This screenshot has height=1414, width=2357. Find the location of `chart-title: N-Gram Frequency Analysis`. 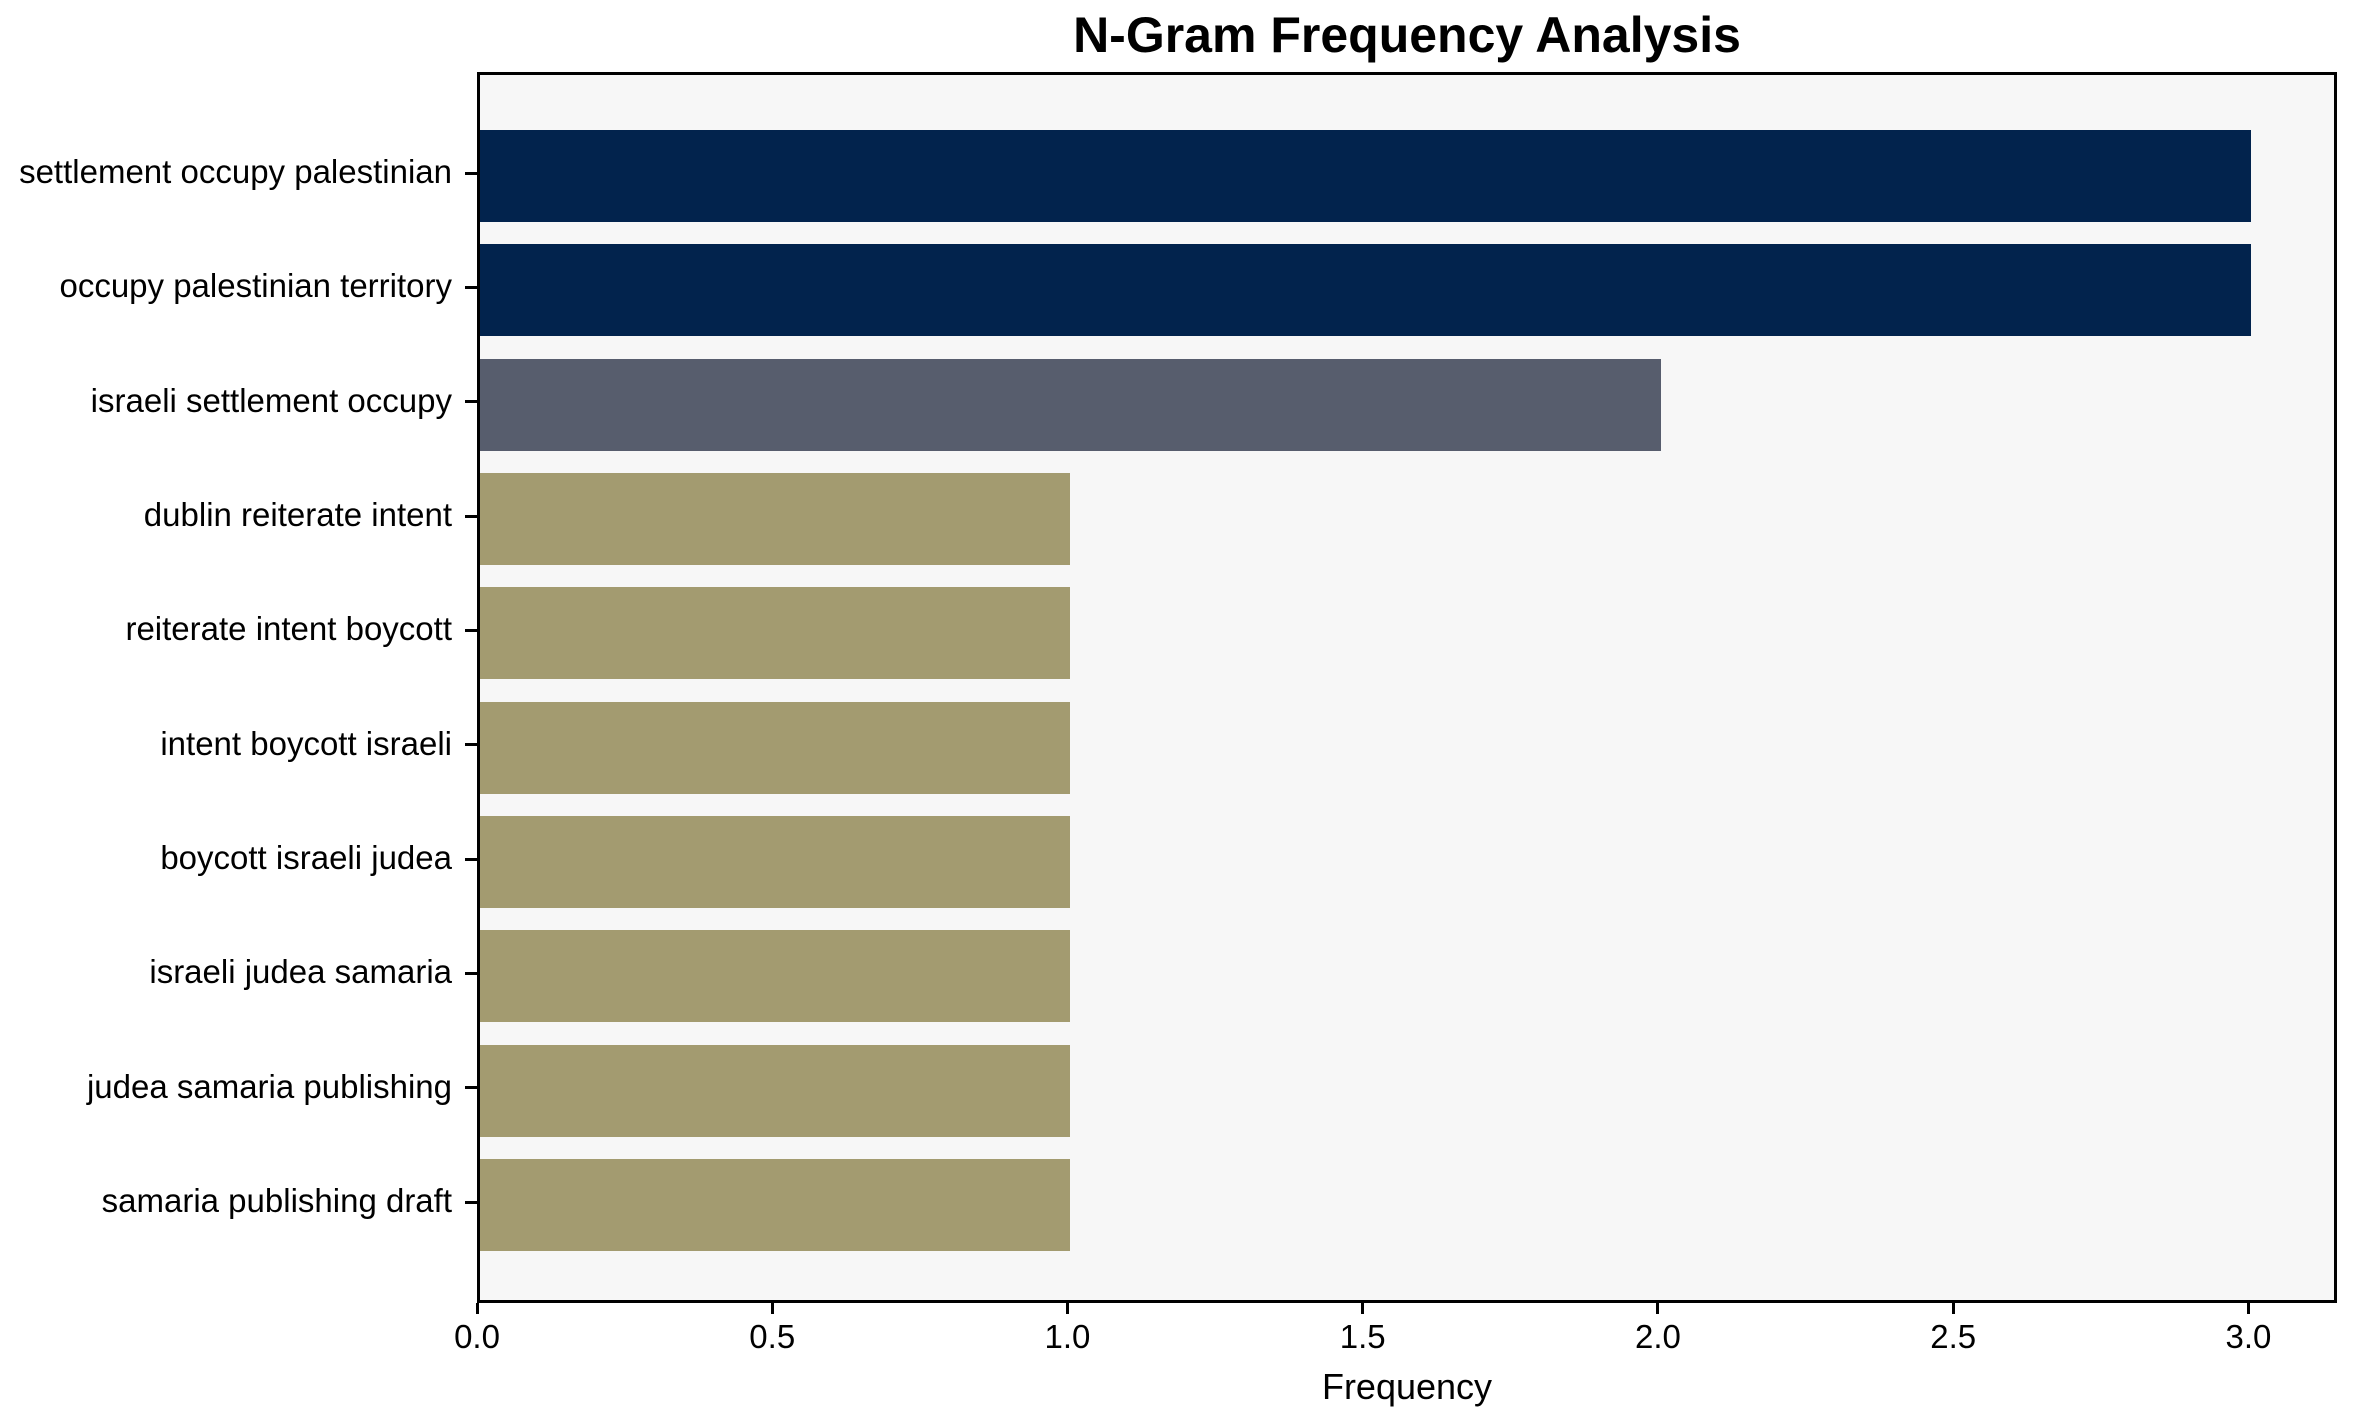

chart-title: N-Gram Frequency Analysis is located at coordinates (1407, 35).